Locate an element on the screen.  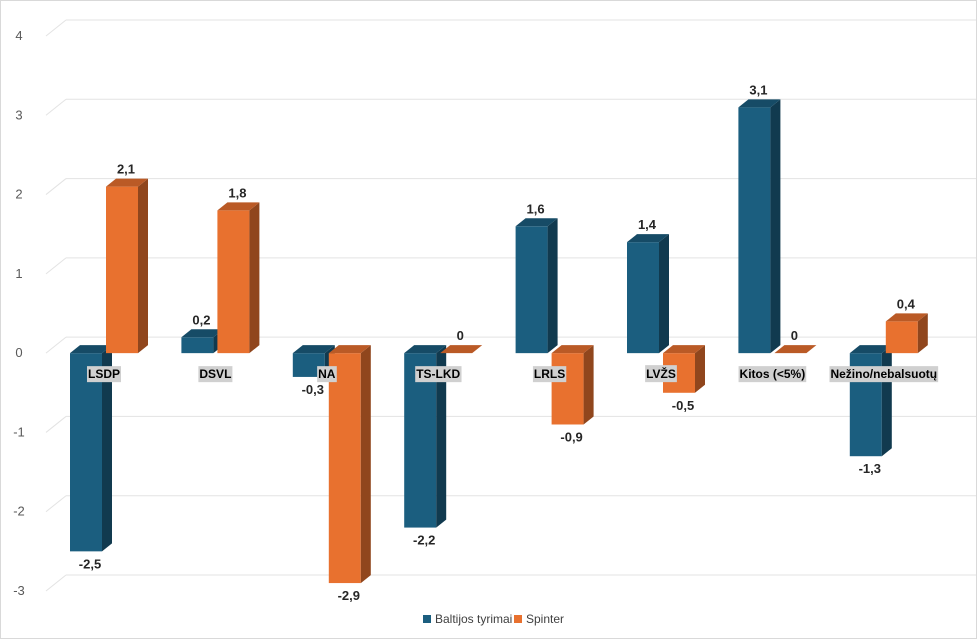
data-label-spinter: 2,1 is located at coordinates (126, 169).